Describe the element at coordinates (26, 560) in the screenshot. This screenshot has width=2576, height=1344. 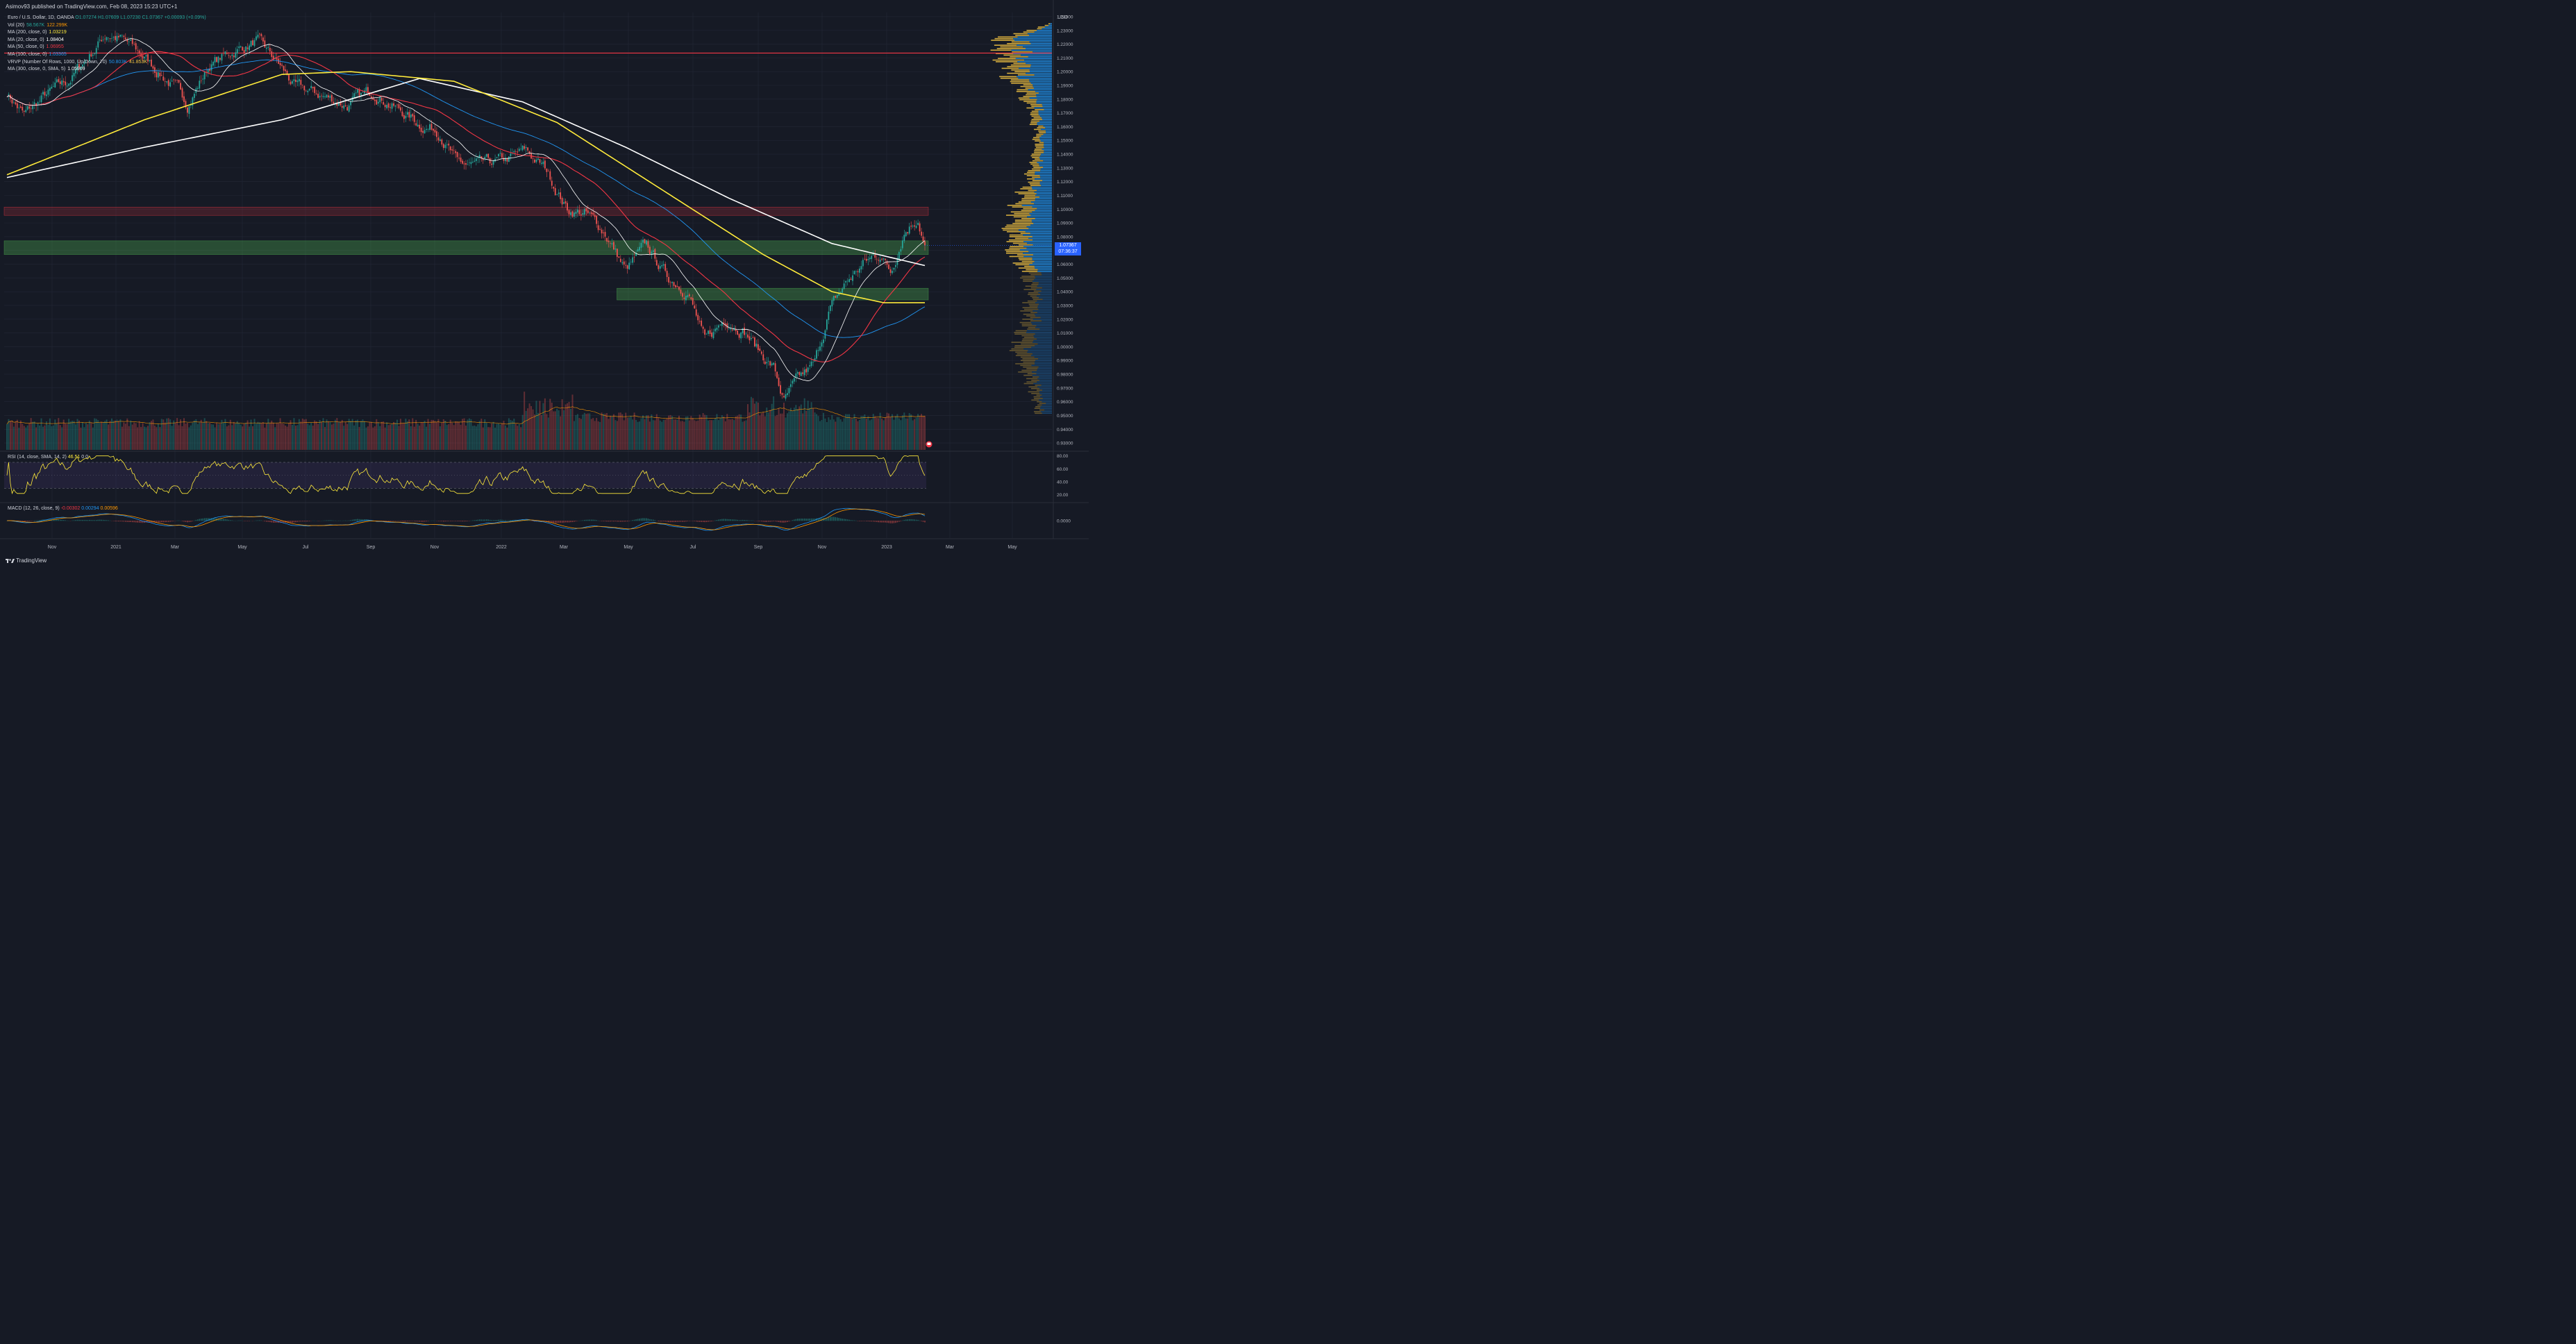
I see `tradingview-logo: TradingView` at that location.